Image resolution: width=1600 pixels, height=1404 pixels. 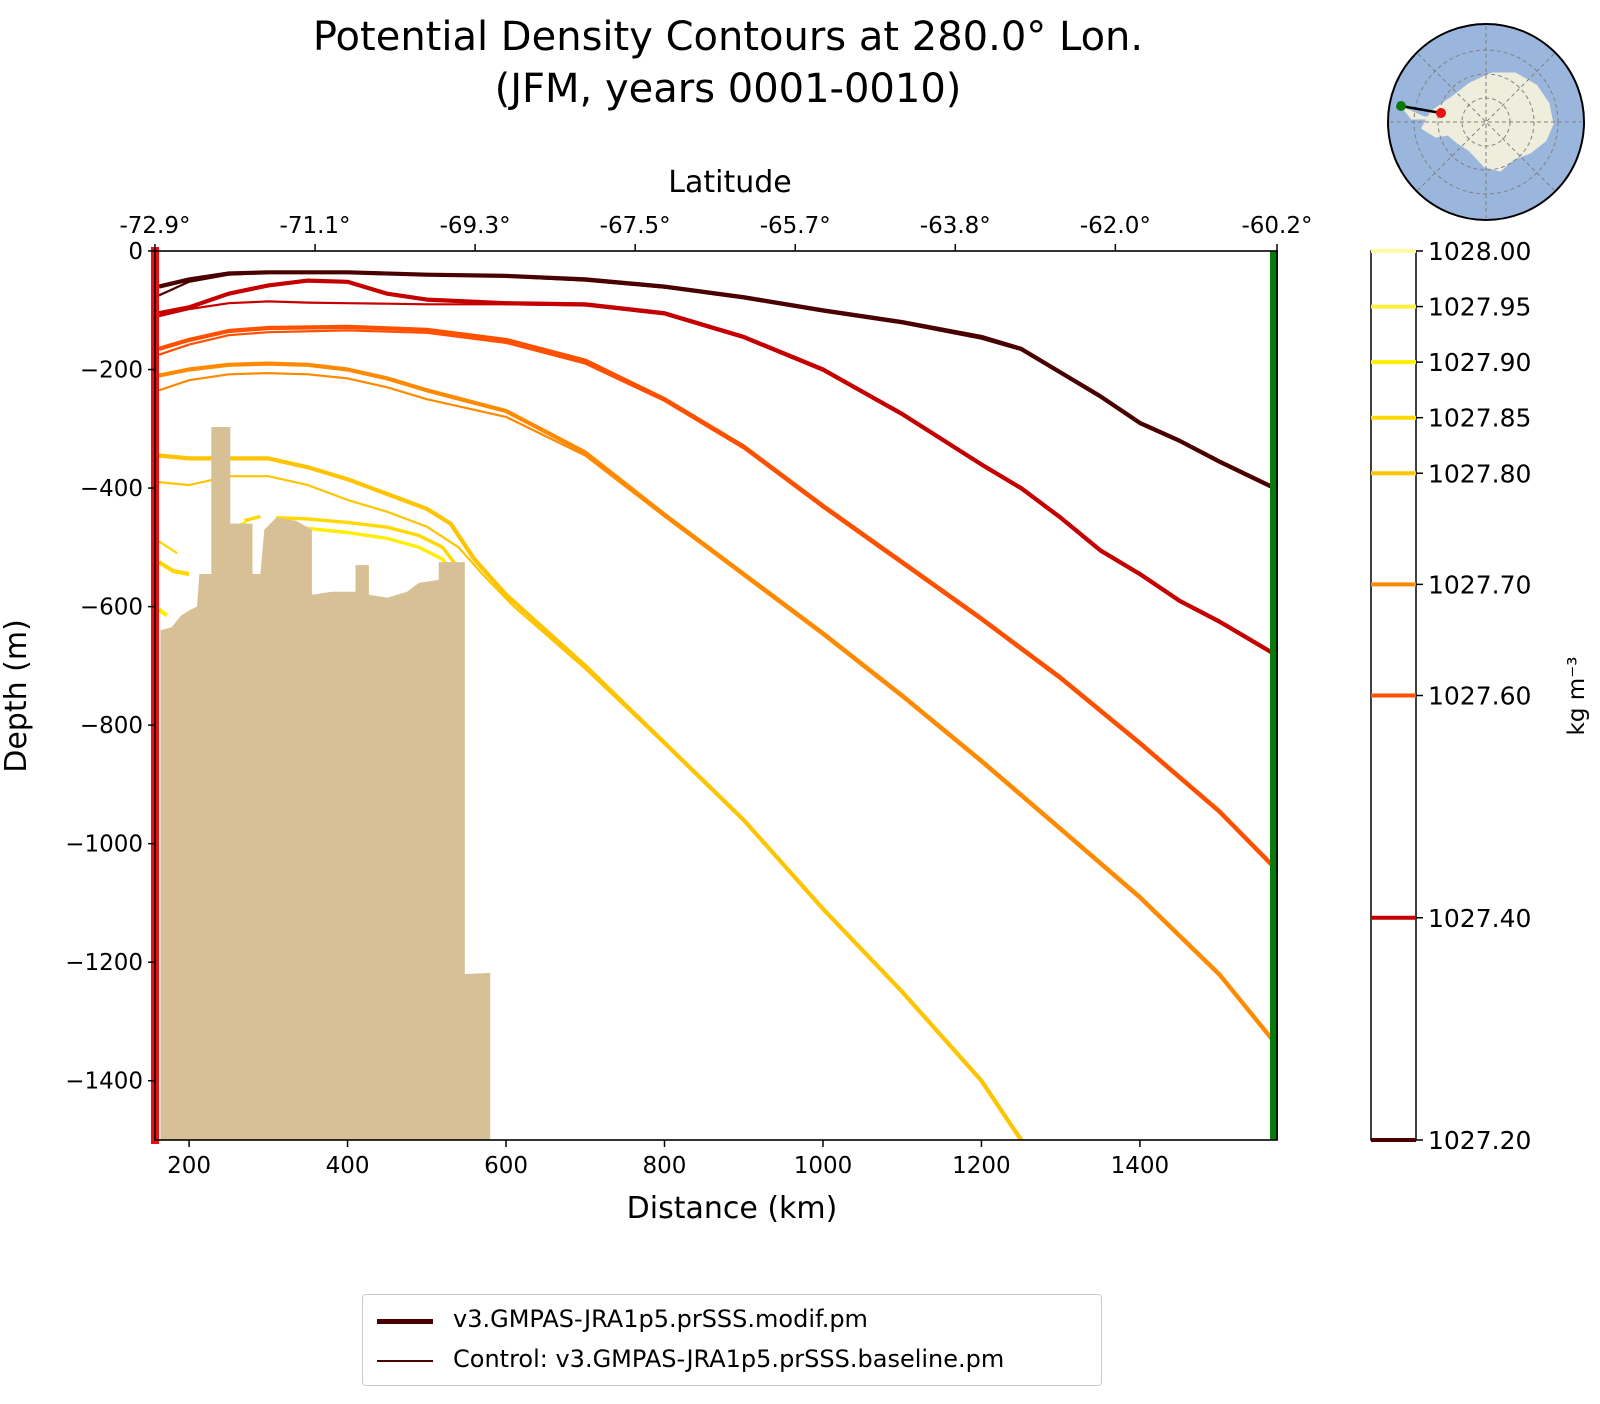 What do you see at coordinates (104, 1082) in the screenshot?
I see `y-tick-label: −1400` at bounding box center [104, 1082].